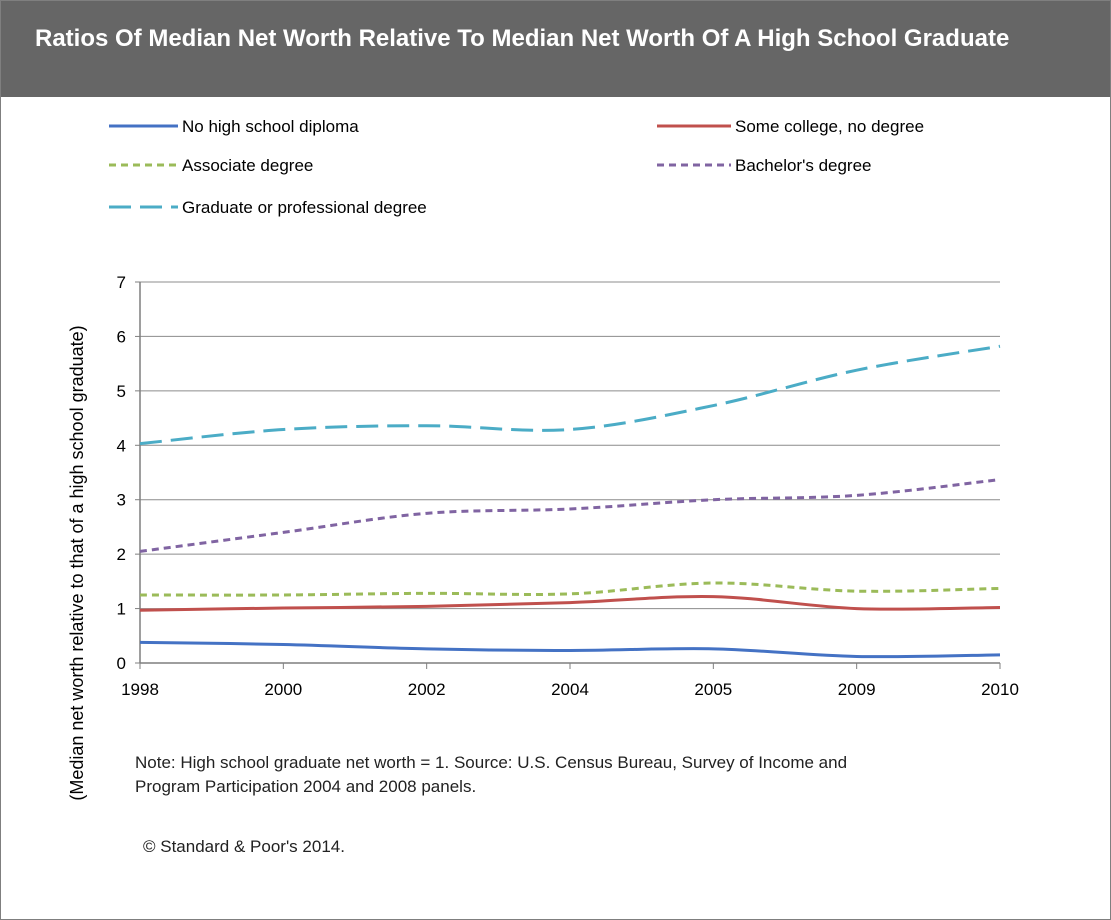 This screenshot has height=920, width=1111. Describe the element at coordinates (247, 165) in the screenshot. I see `legend-label: Associate degree` at that location.